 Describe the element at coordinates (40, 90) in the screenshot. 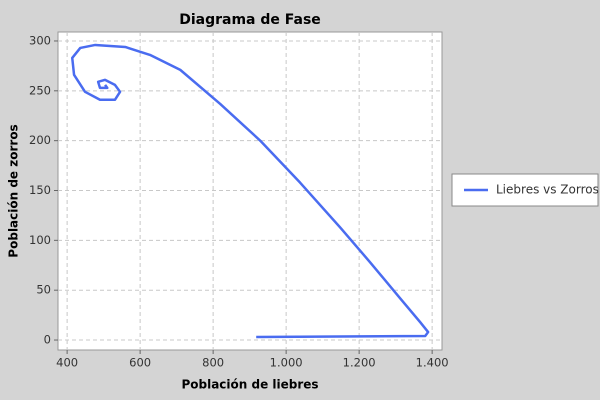

I see `y-tick-label: 250` at that location.